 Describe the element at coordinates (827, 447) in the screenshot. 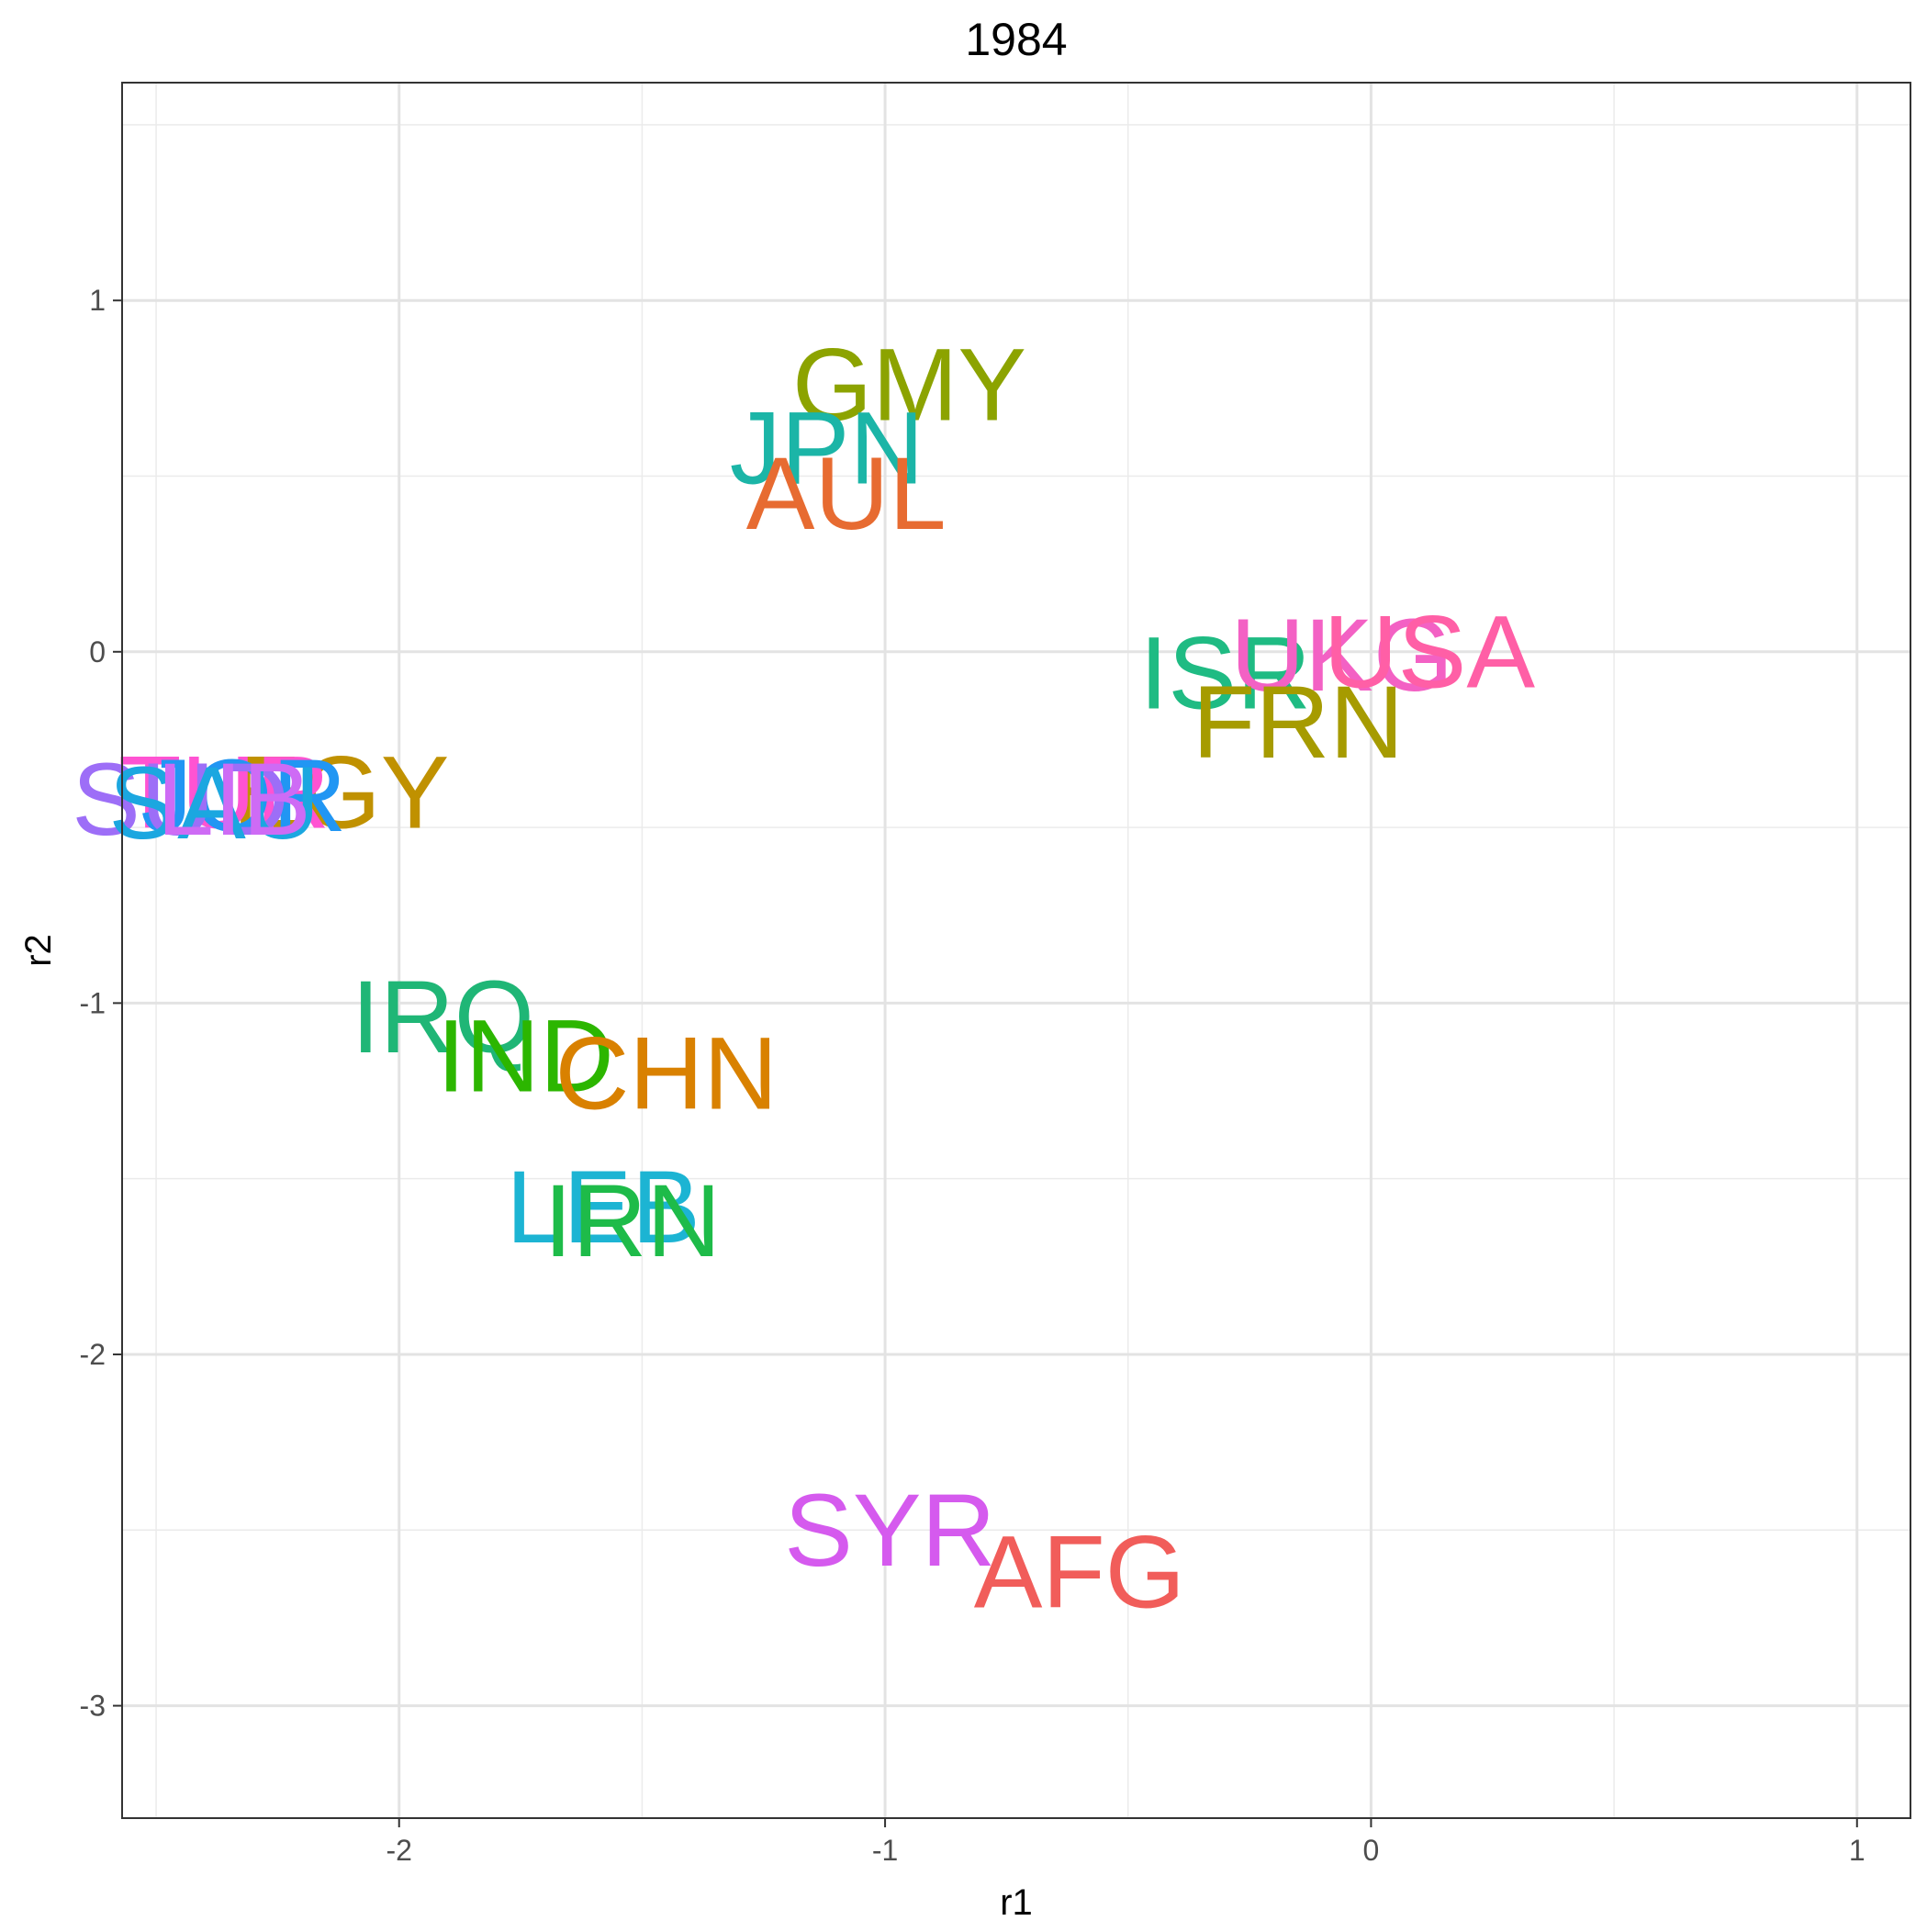

I see `point-label-jpn: JPN` at that location.